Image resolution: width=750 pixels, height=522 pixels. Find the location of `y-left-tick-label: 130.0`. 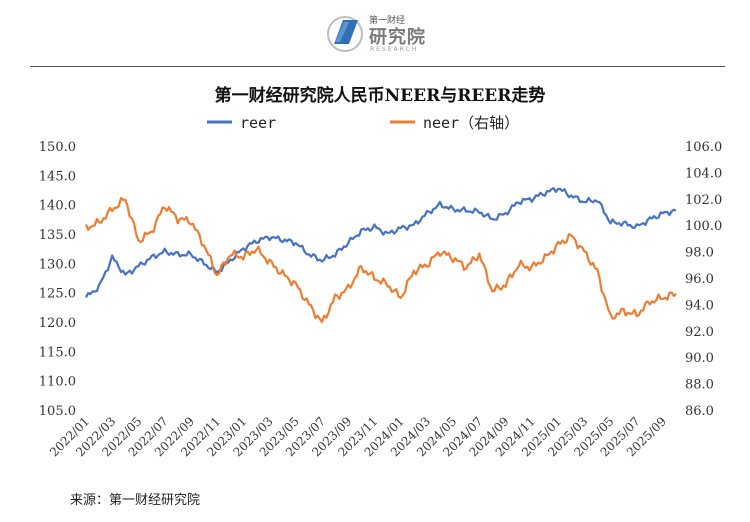

y-left-tick-label: 130.0 is located at coordinates (57, 264).